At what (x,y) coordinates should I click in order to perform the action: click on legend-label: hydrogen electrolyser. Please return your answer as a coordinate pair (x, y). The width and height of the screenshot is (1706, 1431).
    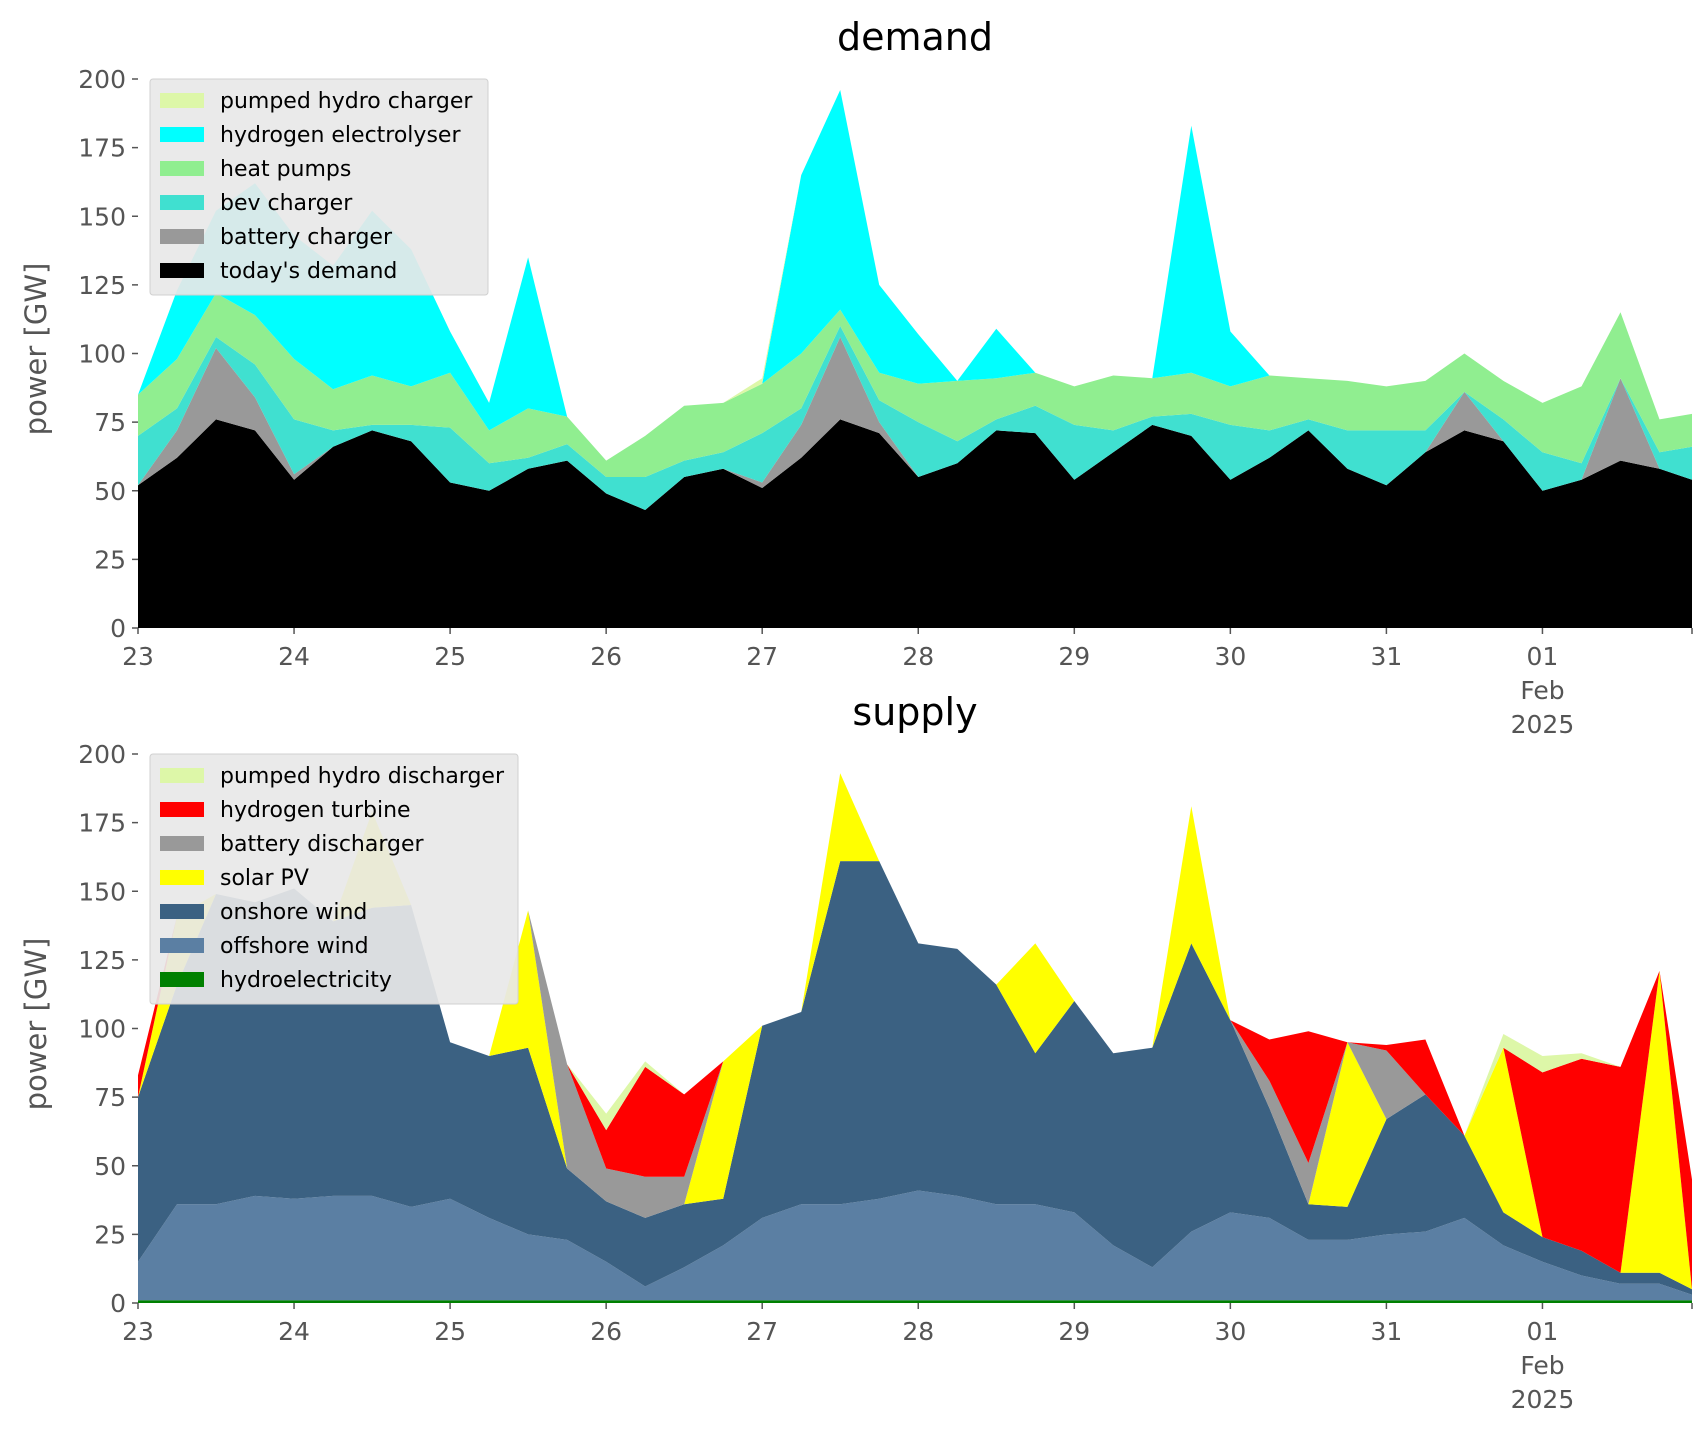
    Looking at the image, I should click on (340, 135).